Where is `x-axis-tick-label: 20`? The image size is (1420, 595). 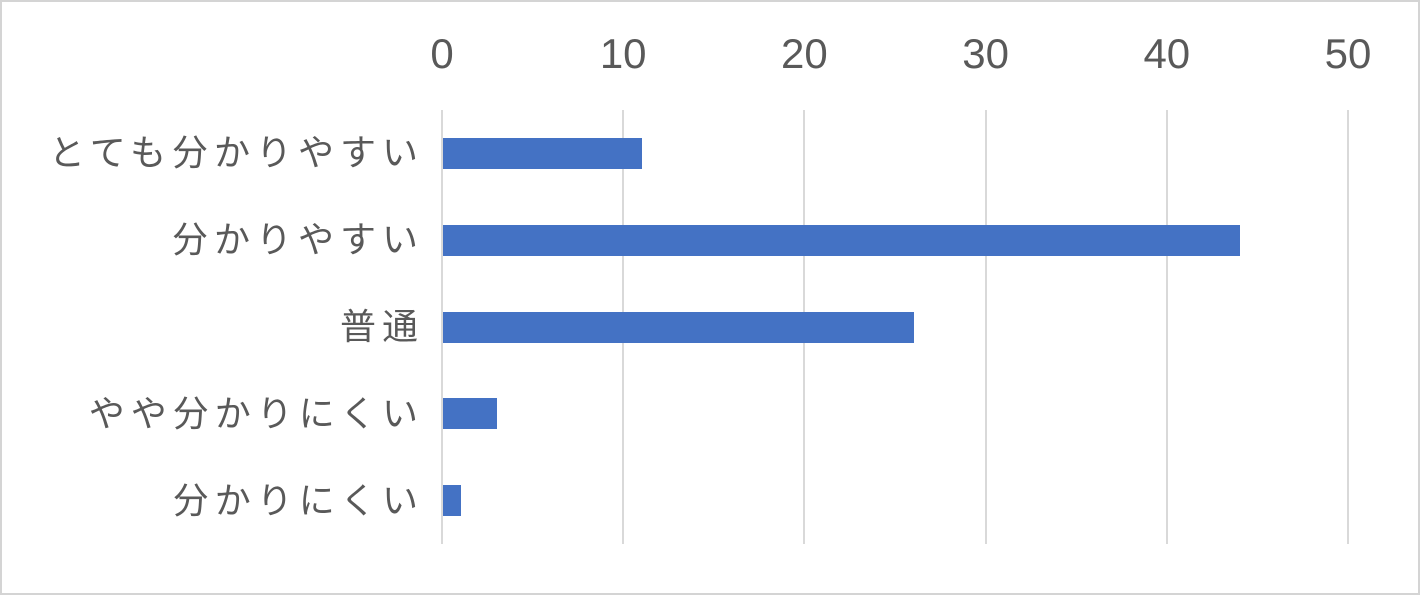 x-axis-tick-label: 20 is located at coordinates (804, 53).